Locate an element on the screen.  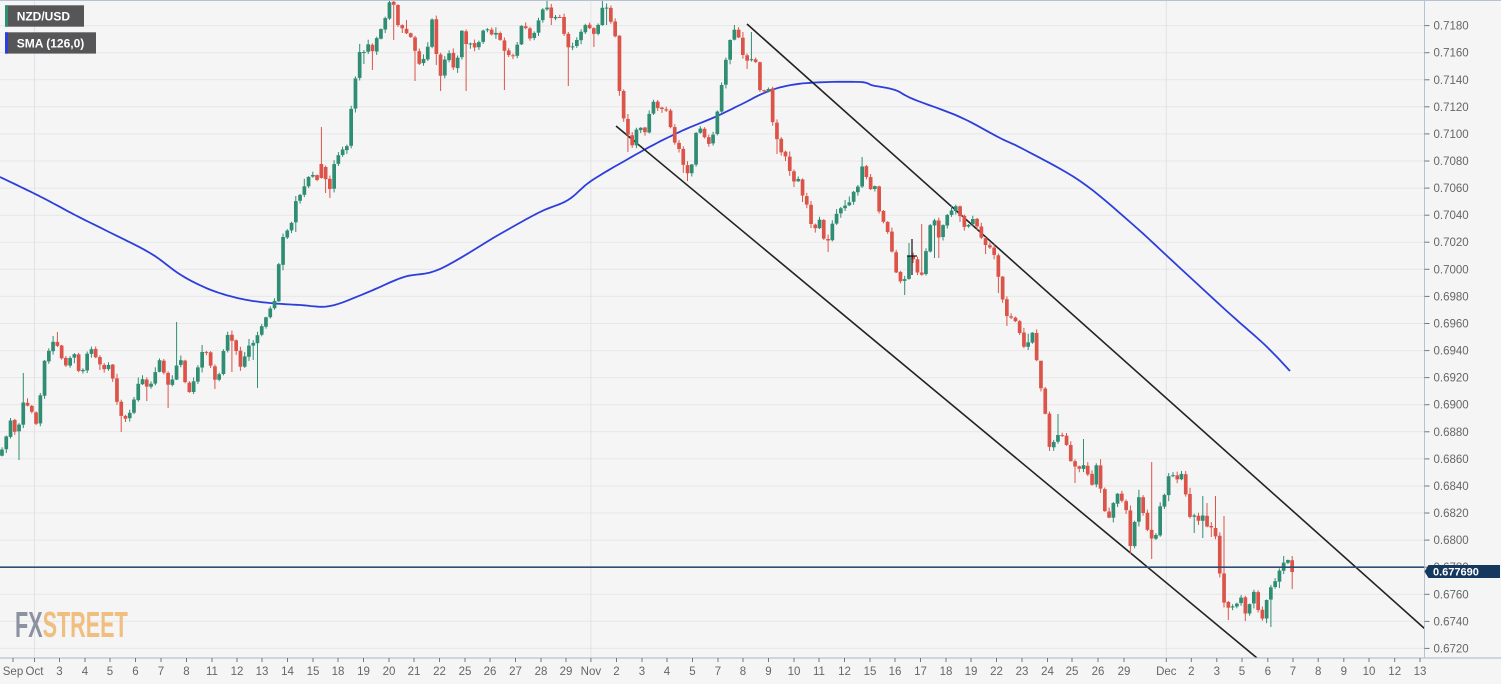
svg-text: 0.7120 is located at coordinates (1451, 108).